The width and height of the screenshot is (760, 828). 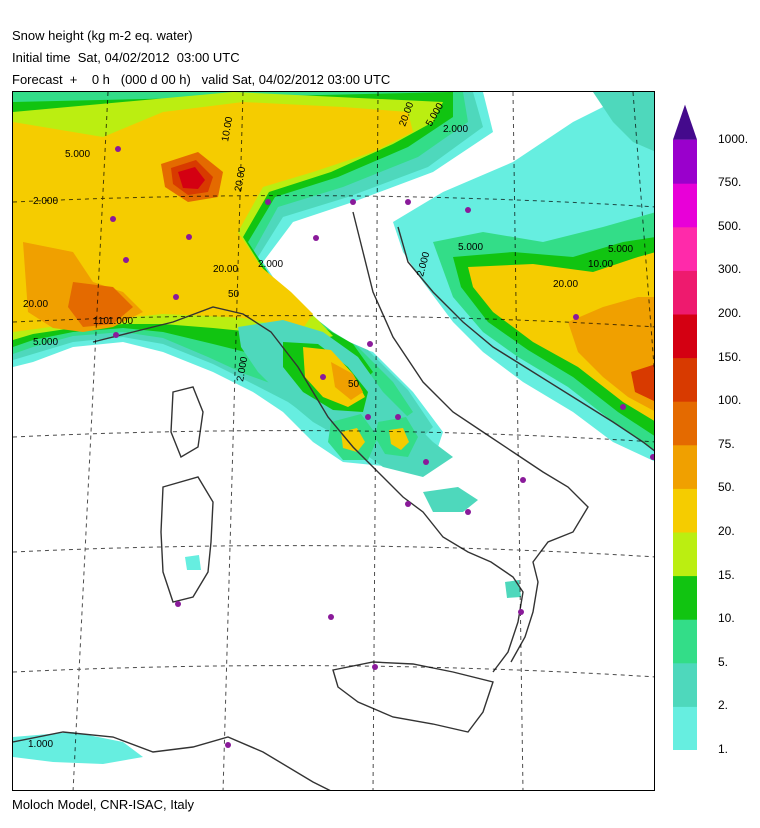 What do you see at coordinates (187, 539) in the screenshot?
I see `coastline-sardinia` at bounding box center [187, 539].